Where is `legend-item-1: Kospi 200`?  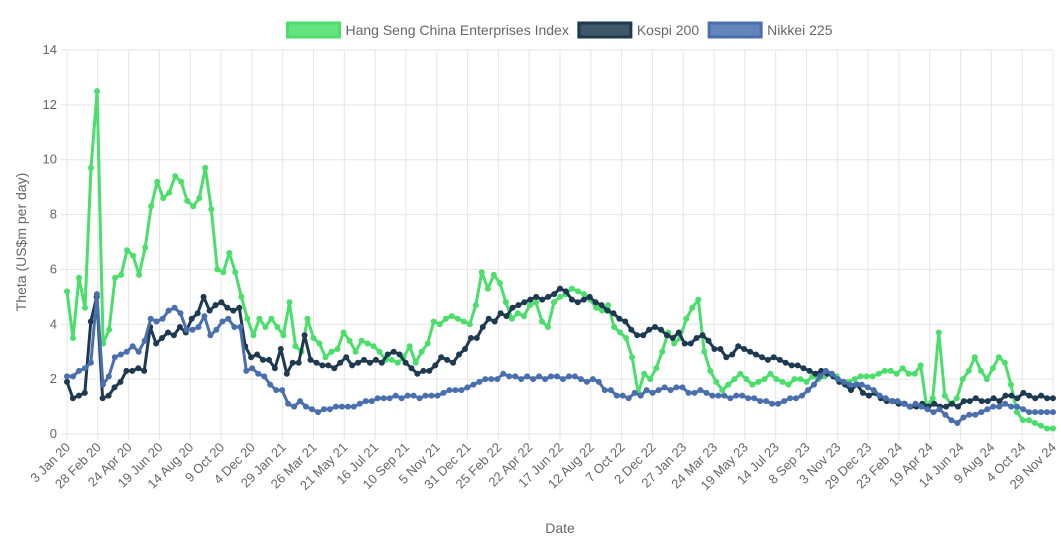 legend-item-1: Kospi 200 is located at coordinates (638, 30).